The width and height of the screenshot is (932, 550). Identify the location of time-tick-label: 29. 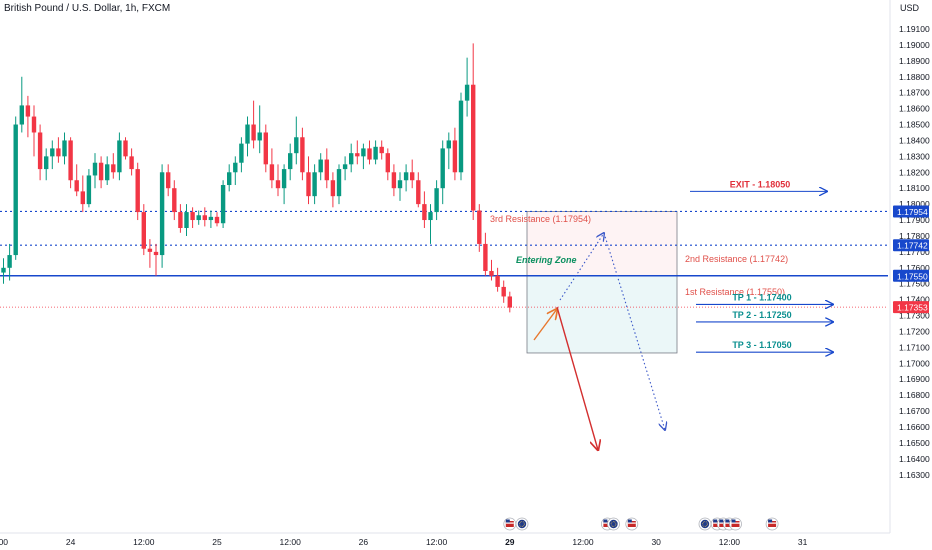
(510, 542).